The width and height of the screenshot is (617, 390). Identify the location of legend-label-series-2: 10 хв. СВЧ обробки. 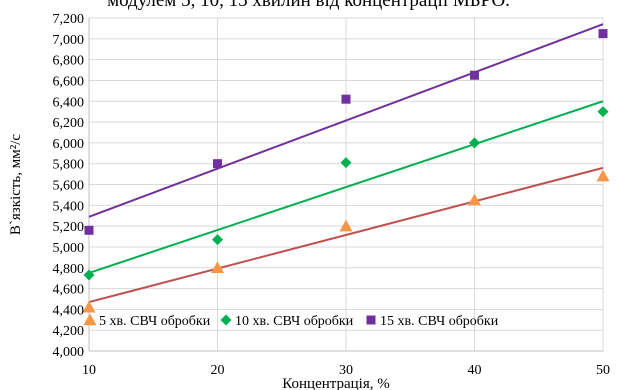
(294, 321).